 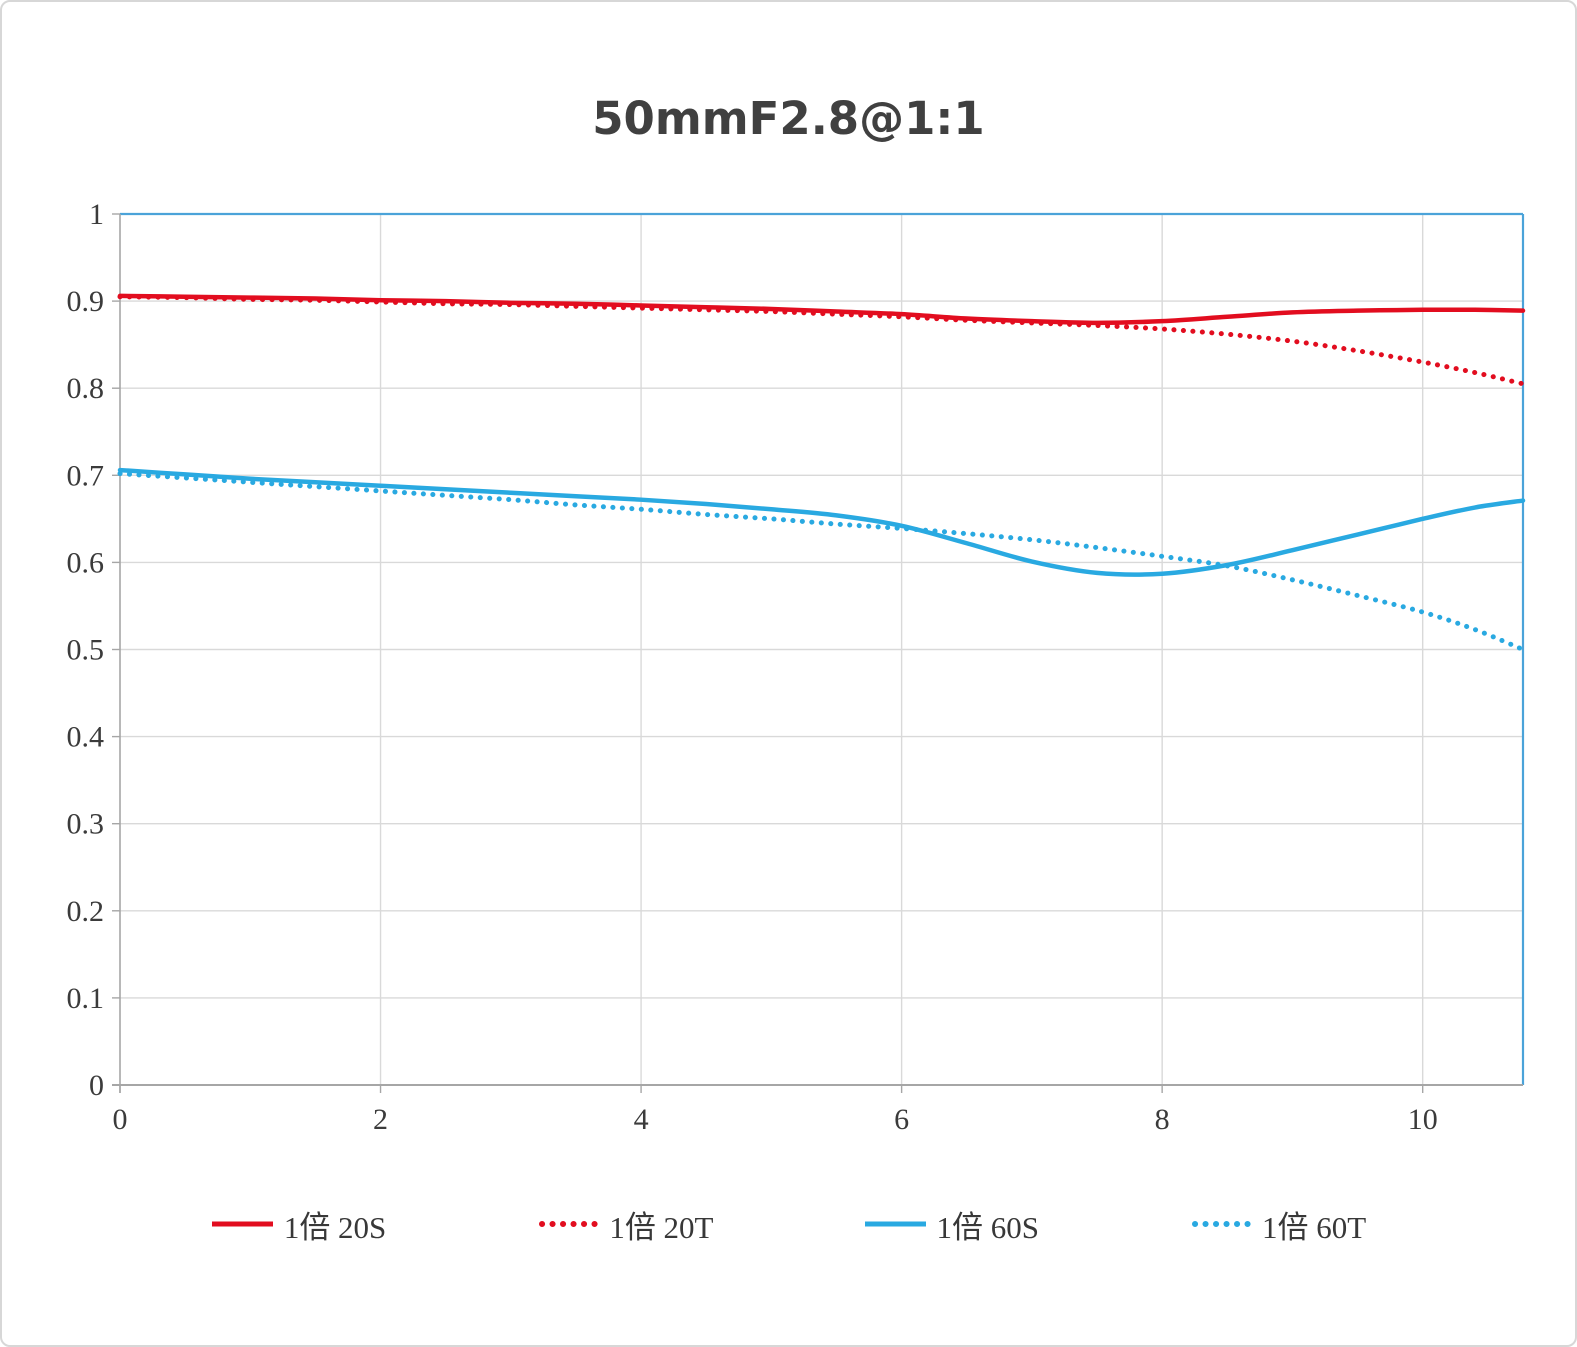 I want to click on series-line-60s, so click(x=821, y=522).